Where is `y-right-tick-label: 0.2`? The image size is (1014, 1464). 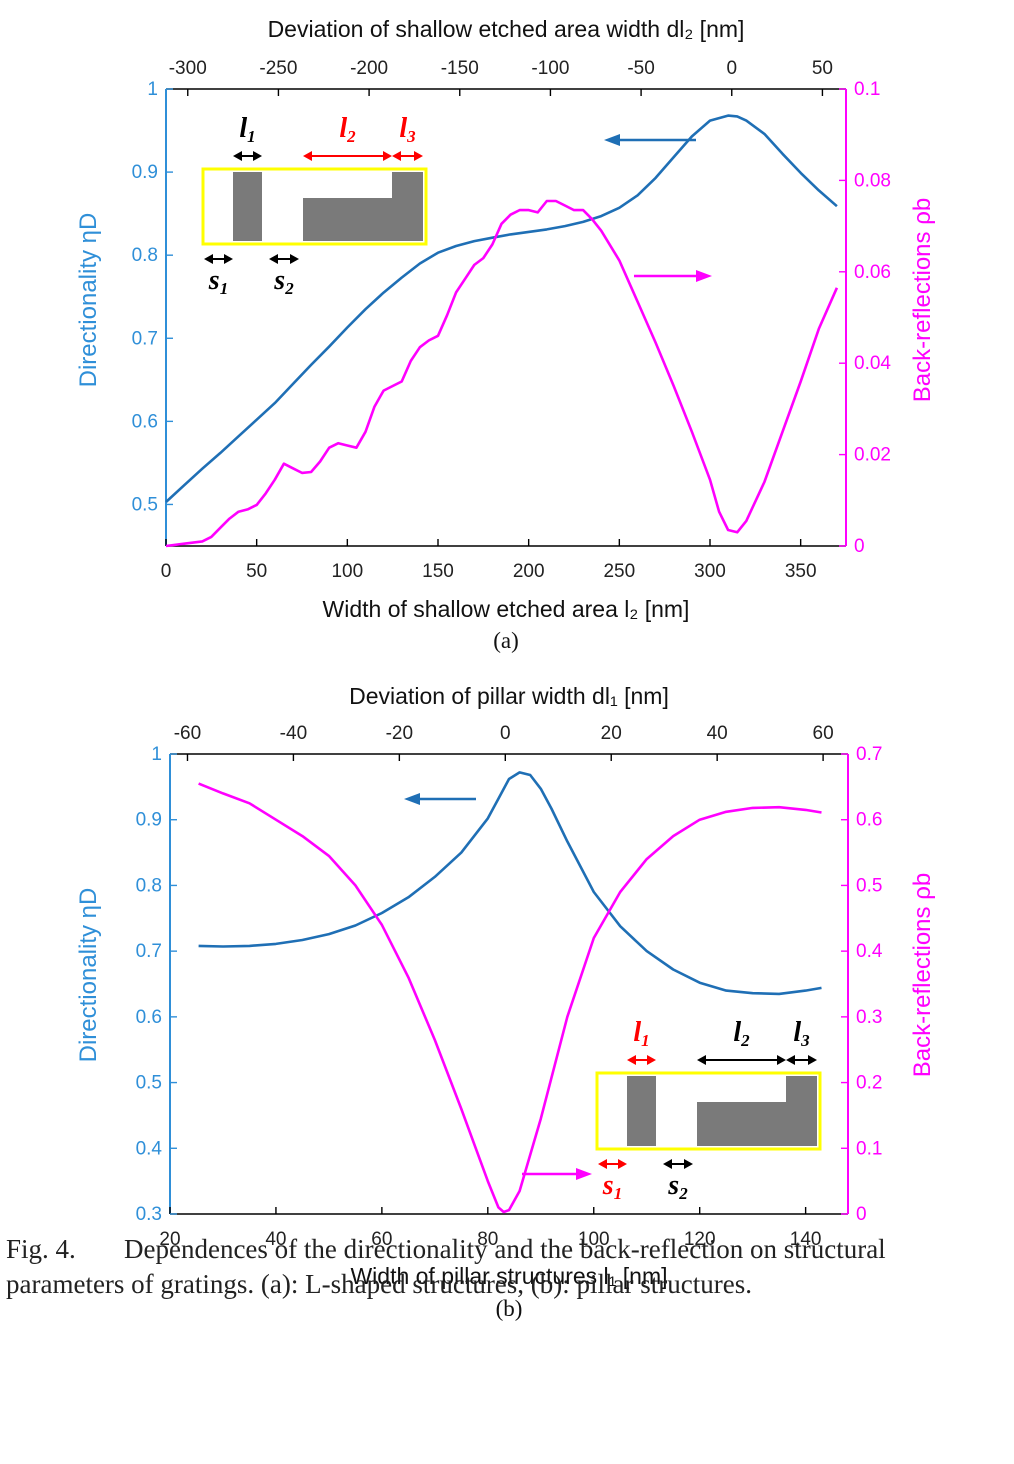
y-right-tick-label: 0.2 is located at coordinates (869, 1083).